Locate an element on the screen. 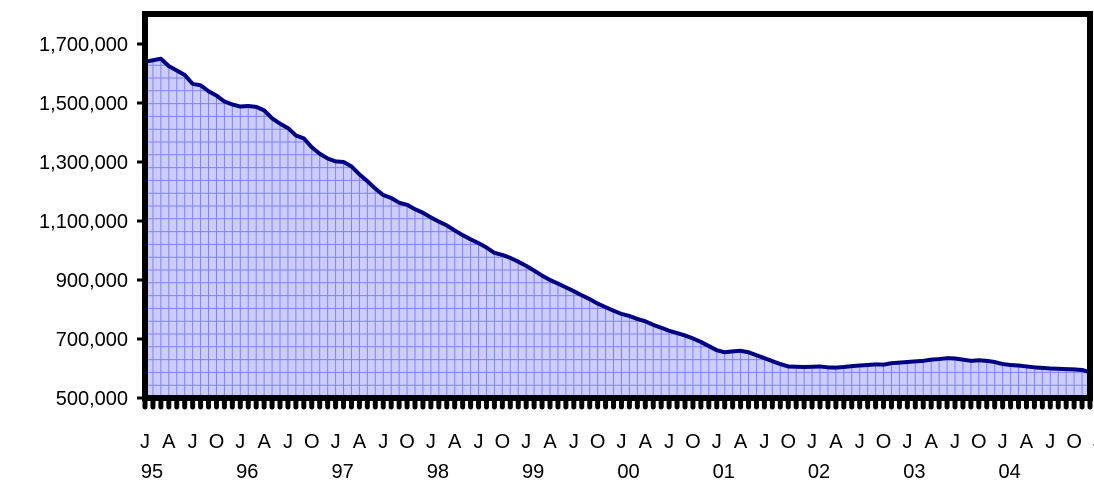 Image resolution: width=1094 pixels, height=487 pixels. y-tick-label: 1,500,000 is located at coordinates (83, 104).